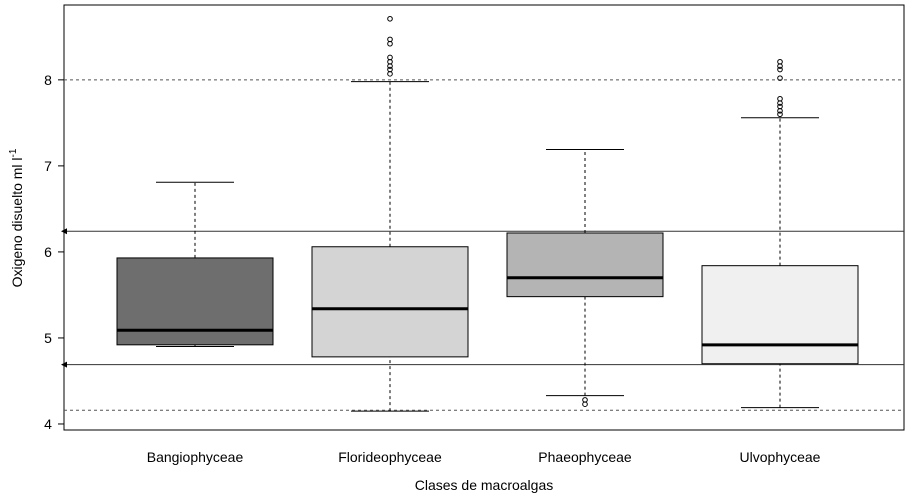 The image size is (914, 498). Describe the element at coordinates (48, 166) in the screenshot. I see `y-tick-label: 7` at that location.